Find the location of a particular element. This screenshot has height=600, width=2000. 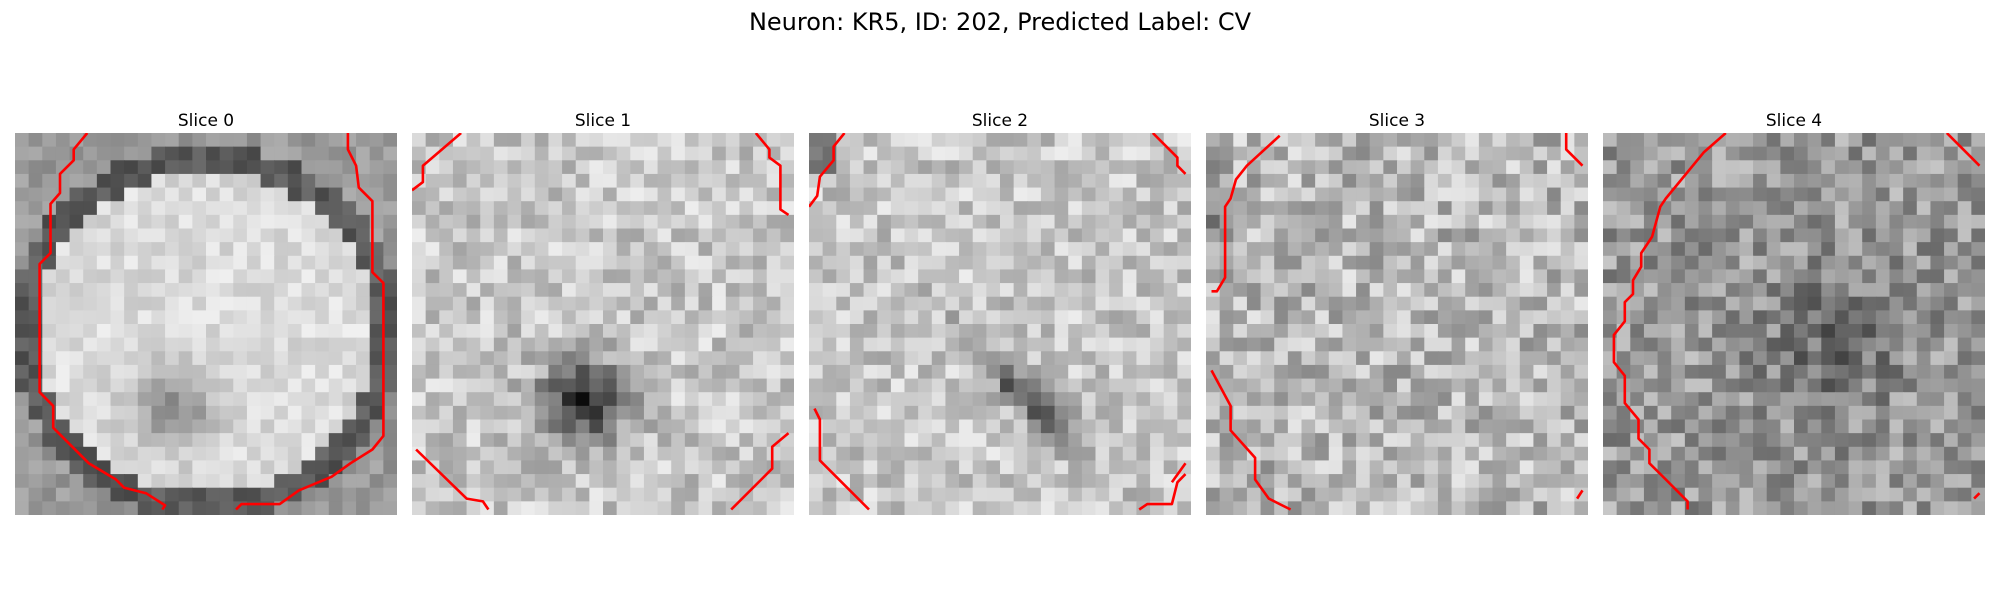

slice-title: Slice 1 is located at coordinates (603, 121).